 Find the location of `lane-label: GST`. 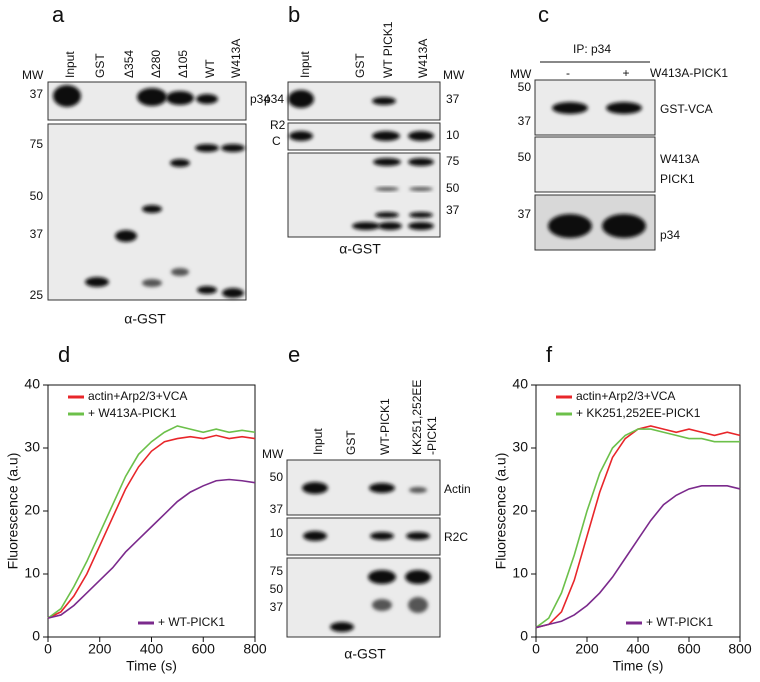

lane-label: GST is located at coordinates (100, 65).